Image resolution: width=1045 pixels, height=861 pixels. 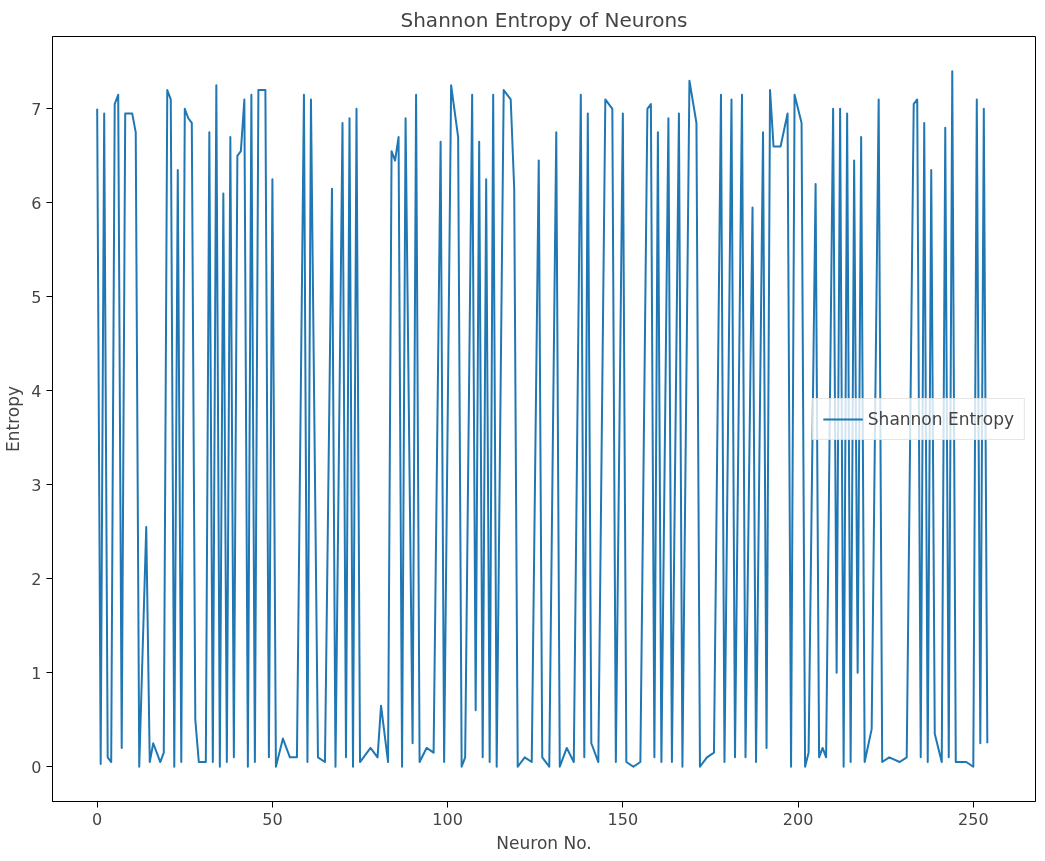 I want to click on y-tick-label: 6, so click(x=36, y=203).